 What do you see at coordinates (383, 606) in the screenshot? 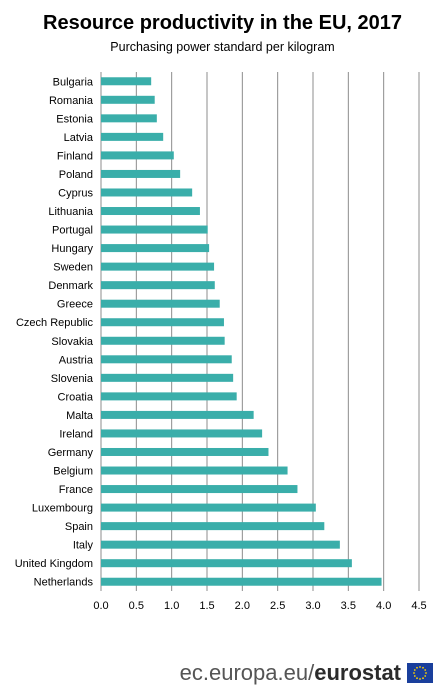
I see `x-tick-label: 4.0` at bounding box center [383, 606].